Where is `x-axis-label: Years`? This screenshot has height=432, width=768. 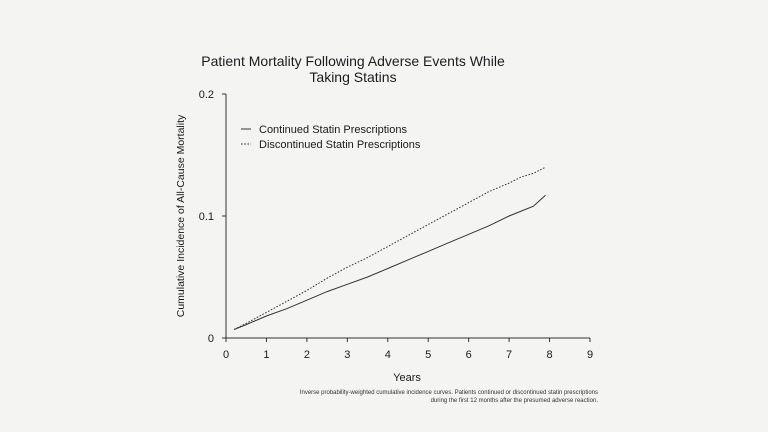 x-axis-label: Years is located at coordinates (407, 378).